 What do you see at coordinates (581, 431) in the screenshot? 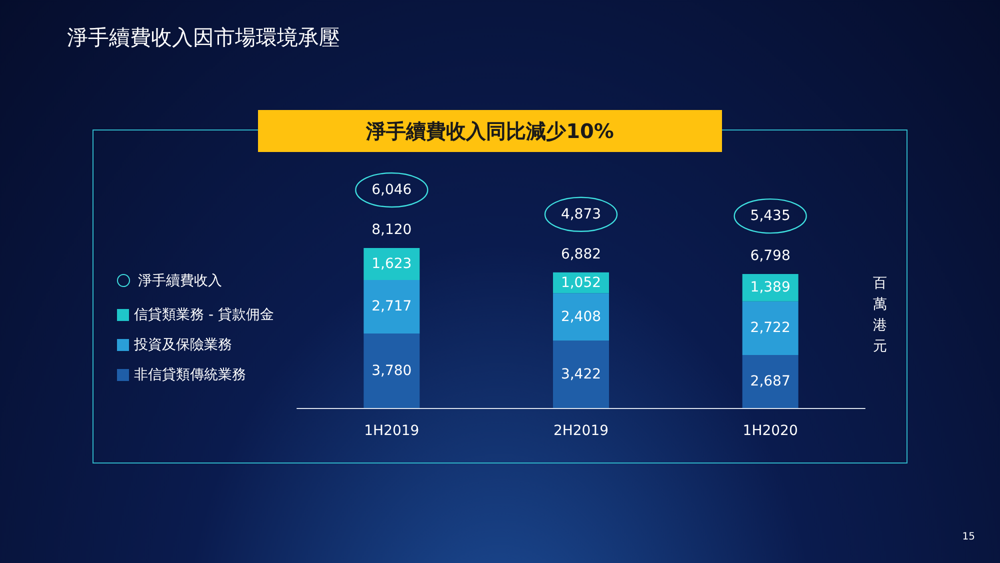
I see `x-tick-label: 2H2019` at bounding box center [581, 431].